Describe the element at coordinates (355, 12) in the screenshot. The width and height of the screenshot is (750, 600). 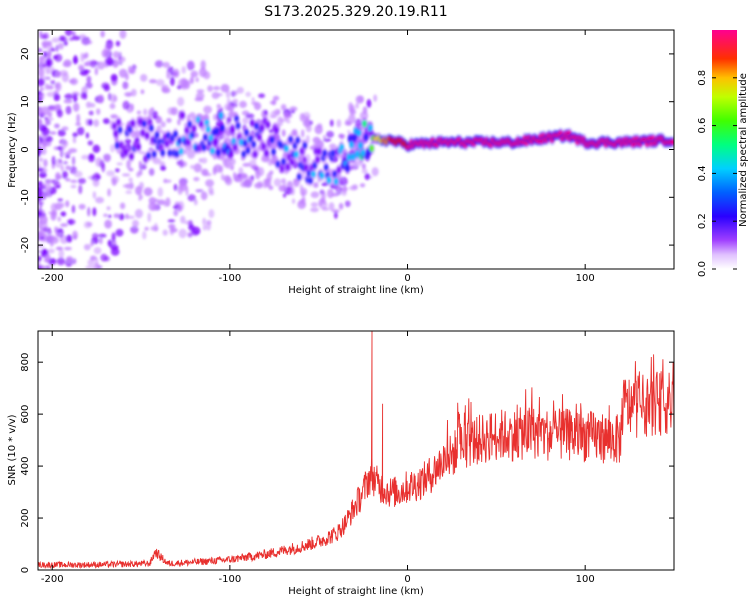
I see `figure-title: S173.2025.329.20.19.R11` at that location.